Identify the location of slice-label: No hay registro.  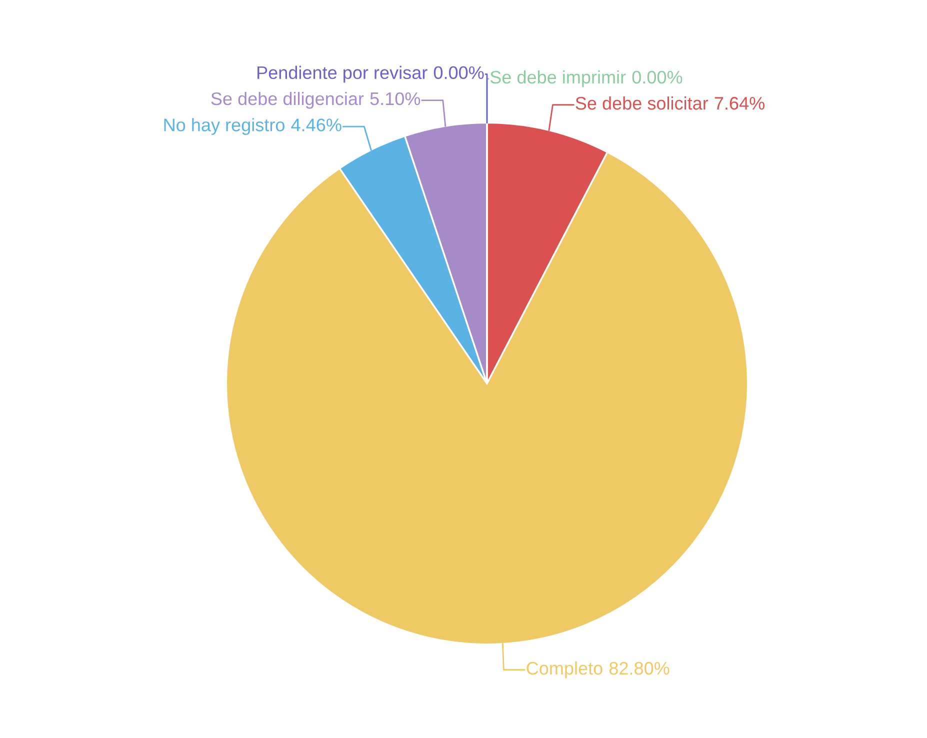
(224, 126).